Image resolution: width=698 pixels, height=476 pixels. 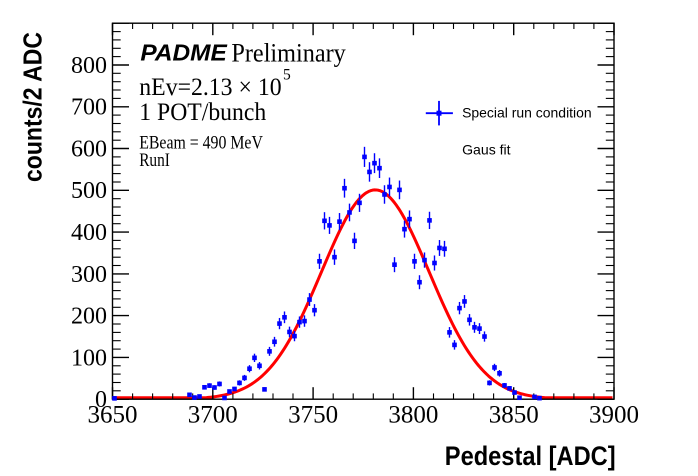 I want to click on svg-text: 1 POT/bunch, so click(x=202, y=112).